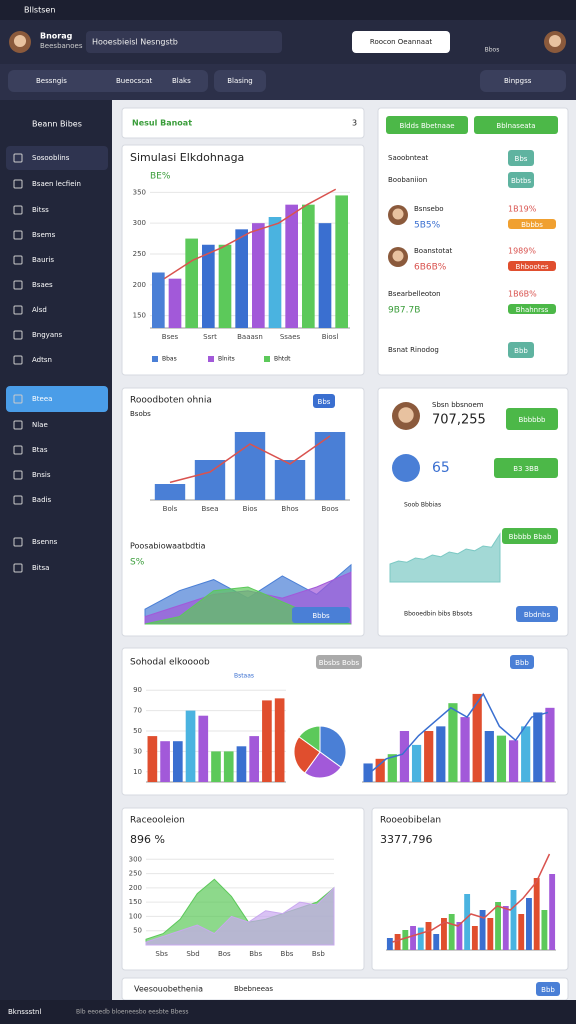  What do you see at coordinates (240, 81) in the screenshot?
I see `tab-box` at bounding box center [240, 81].